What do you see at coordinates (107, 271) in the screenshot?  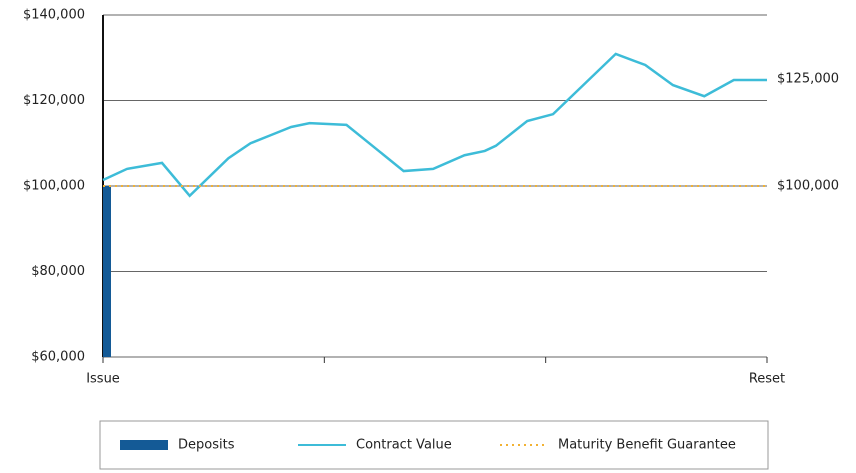 I see `bar` at bounding box center [107, 271].